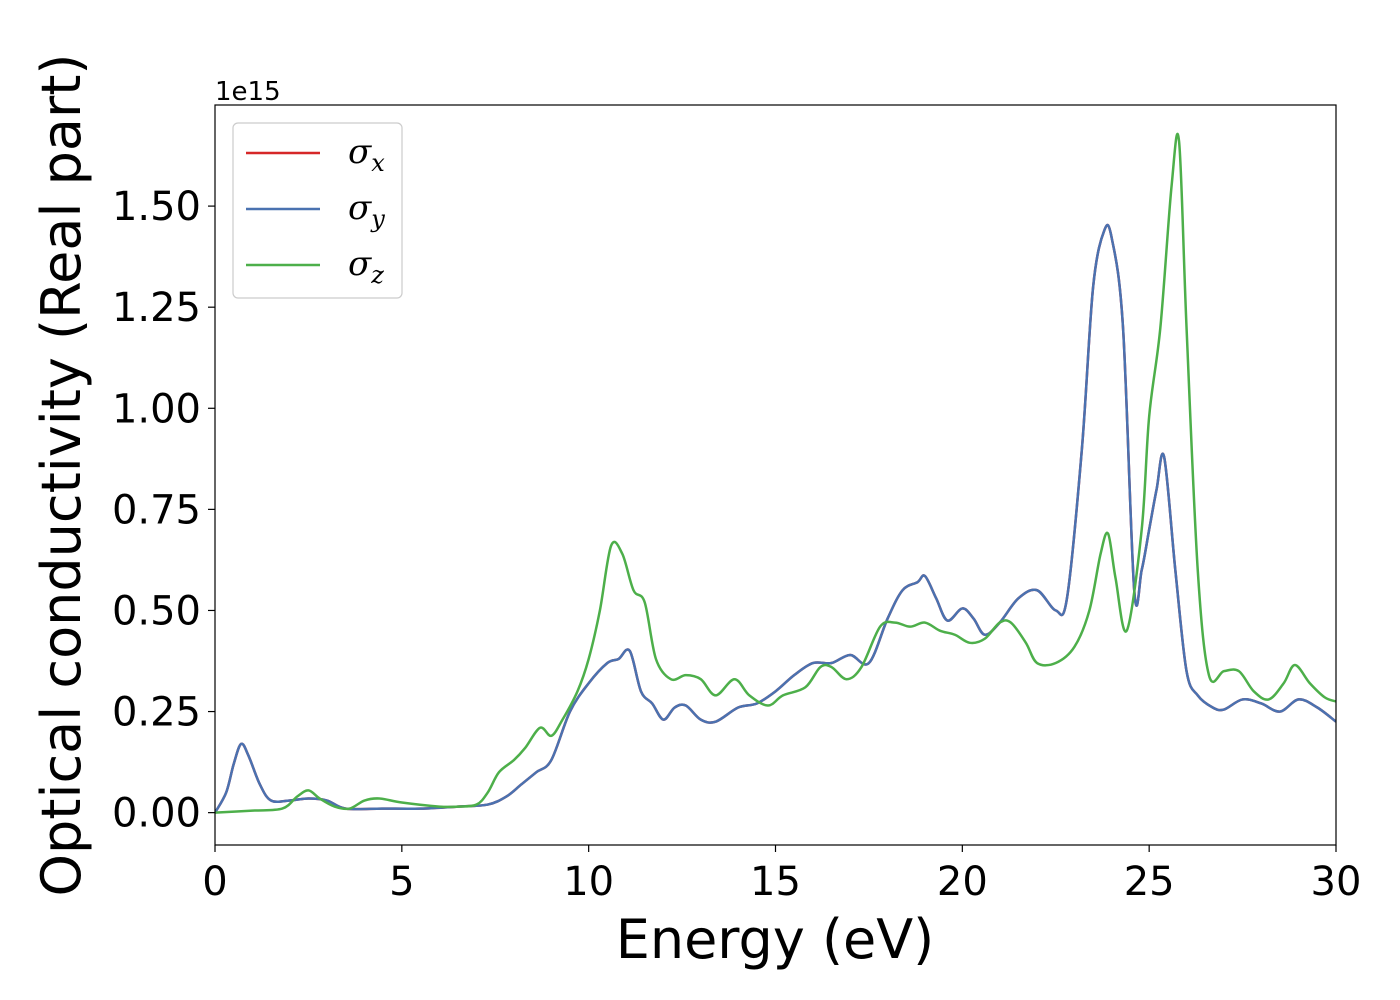 Image resolution: width=1400 pixels, height=1000 pixels. What do you see at coordinates (962, 882) in the screenshot?
I see `x-tick-label: 20` at bounding box center [962, 882].